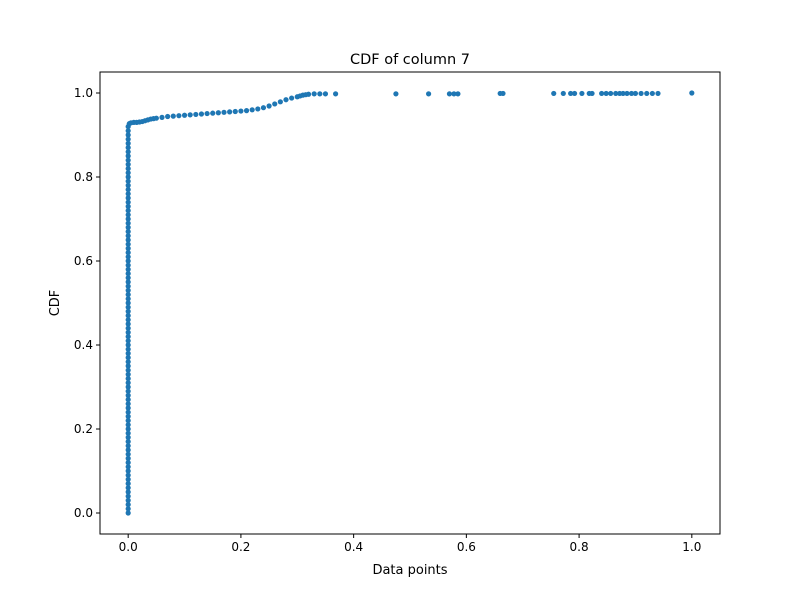  Describe the element at coordinates (128, 547) in the screenshot. I see `x-tick-label: 0.0` at that location.